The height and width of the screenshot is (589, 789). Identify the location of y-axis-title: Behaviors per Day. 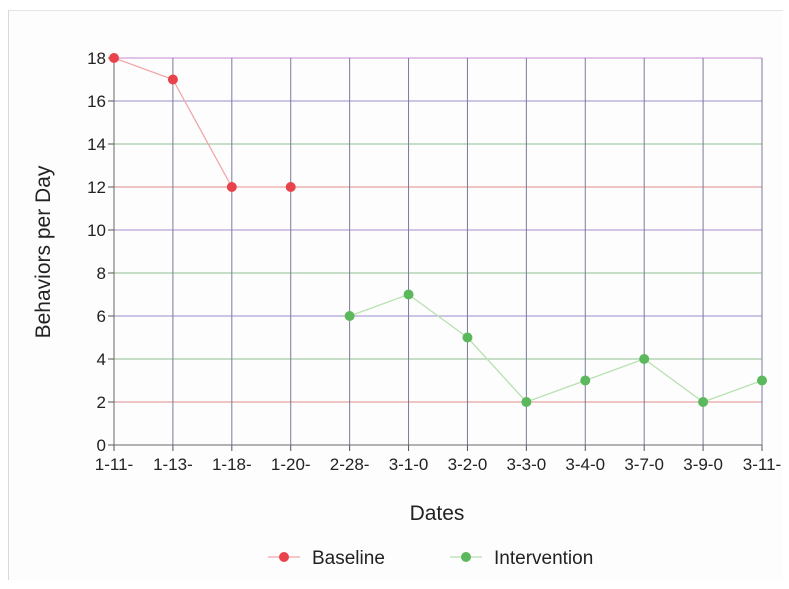
(43, 251).